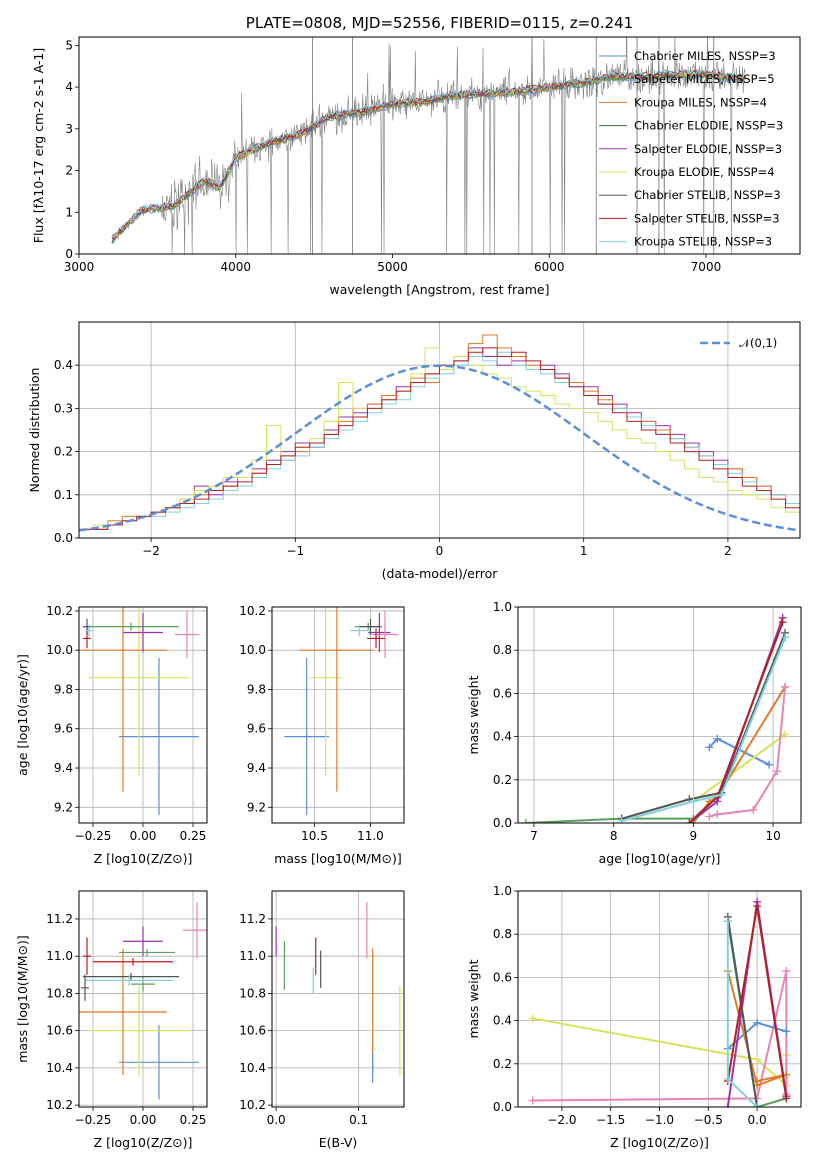 The width and height of the screenshot is (819, 1170). I want to click on x-tick-label: 6000, so click(549, 267).